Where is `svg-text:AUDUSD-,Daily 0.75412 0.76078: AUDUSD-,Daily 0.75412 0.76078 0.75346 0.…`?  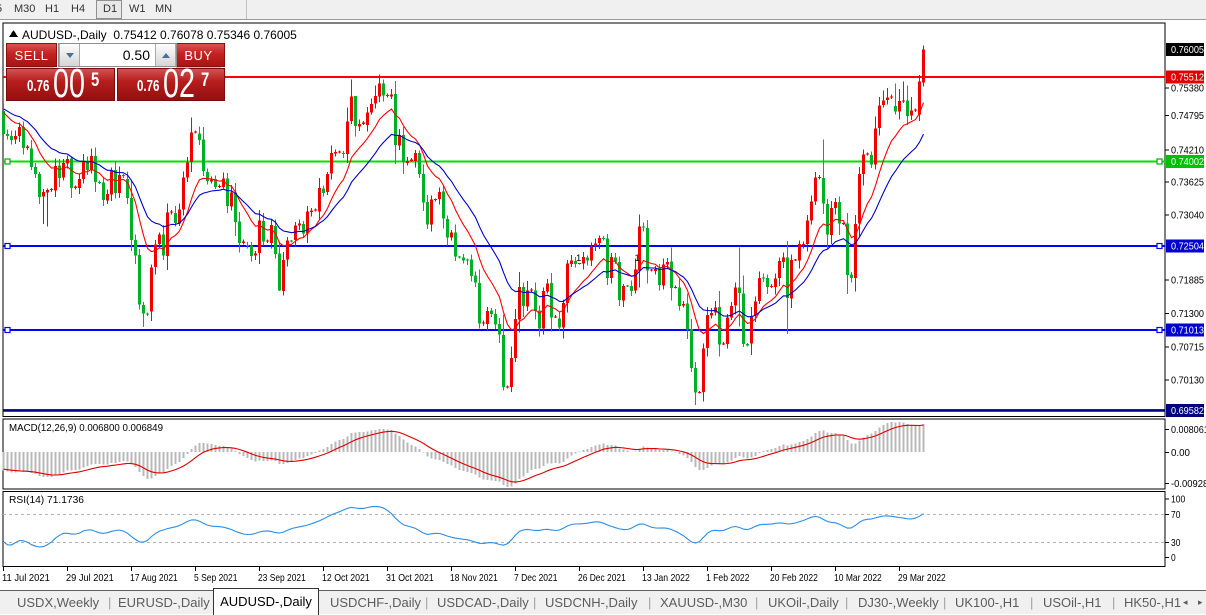
svg-text:AUDUSD-,Daily 0.75412 0.76078: AUDUSD-,Daily 0.75412 0.76078 0.75346 0.… is located at coordinates (159, 35).